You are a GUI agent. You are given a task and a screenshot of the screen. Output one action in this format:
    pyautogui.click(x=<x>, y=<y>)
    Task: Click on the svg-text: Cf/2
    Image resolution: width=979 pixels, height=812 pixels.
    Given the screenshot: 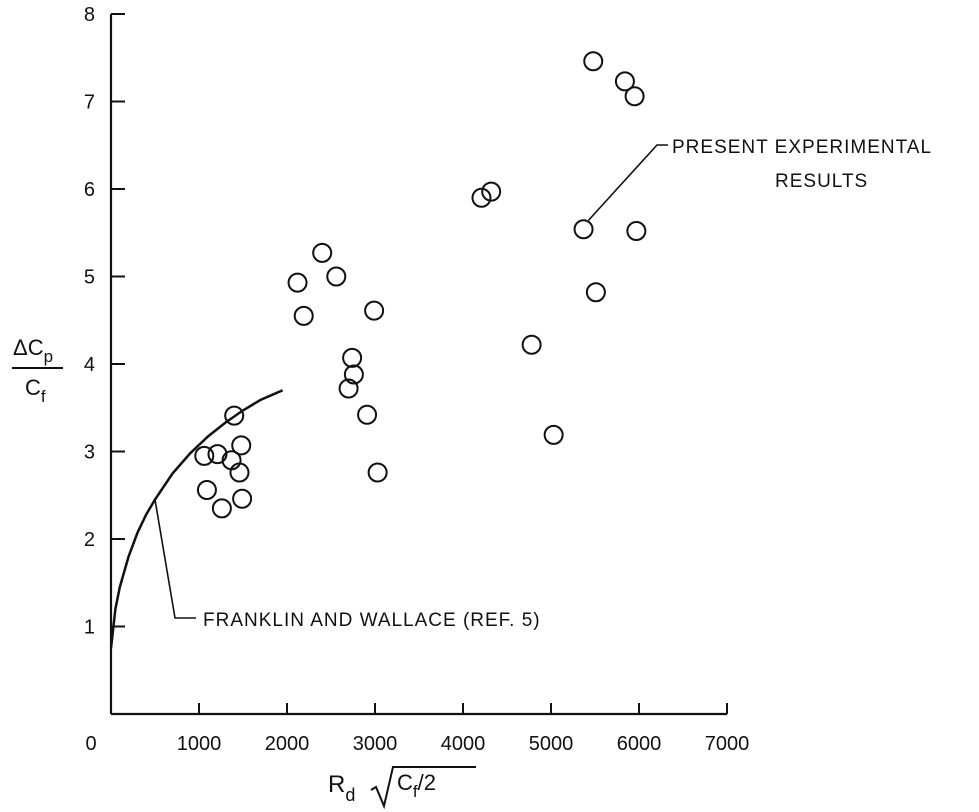 What is the action you would take?
    pyautogui.click(x=416, y=785)
    